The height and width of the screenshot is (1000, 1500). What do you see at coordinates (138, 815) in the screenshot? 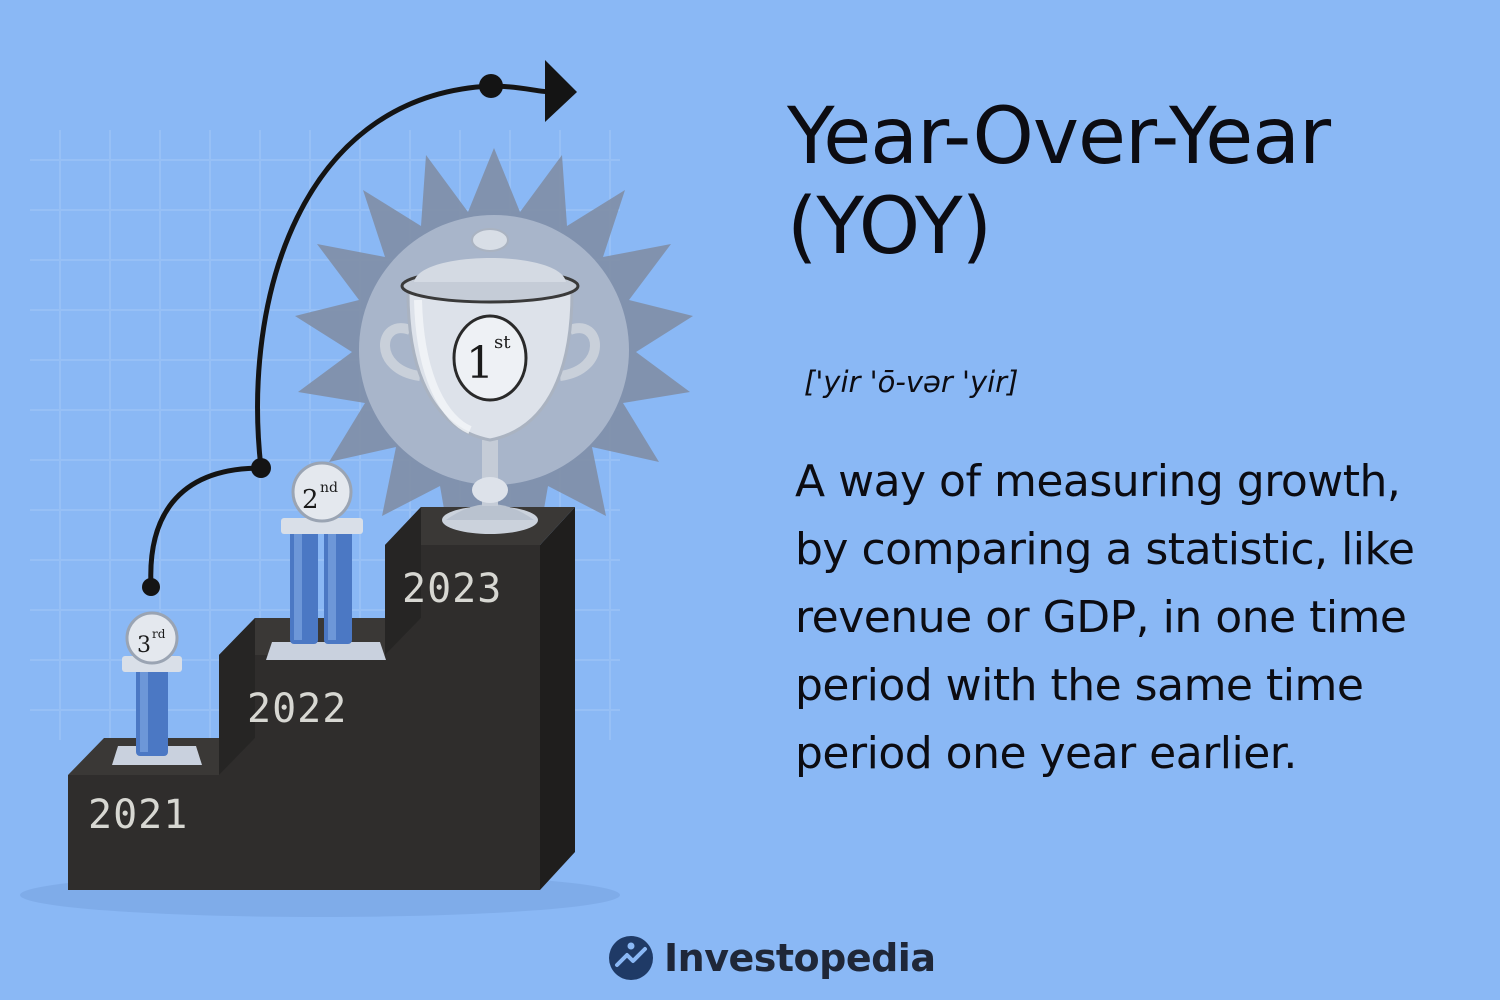
I see `step-year-2021: 2021` at bounding box center [138, 815].